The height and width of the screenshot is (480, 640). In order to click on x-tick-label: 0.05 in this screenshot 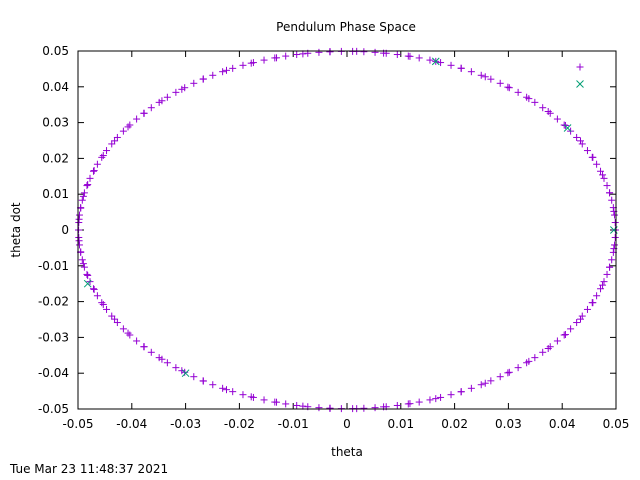, I will do `click(616, 424)`.